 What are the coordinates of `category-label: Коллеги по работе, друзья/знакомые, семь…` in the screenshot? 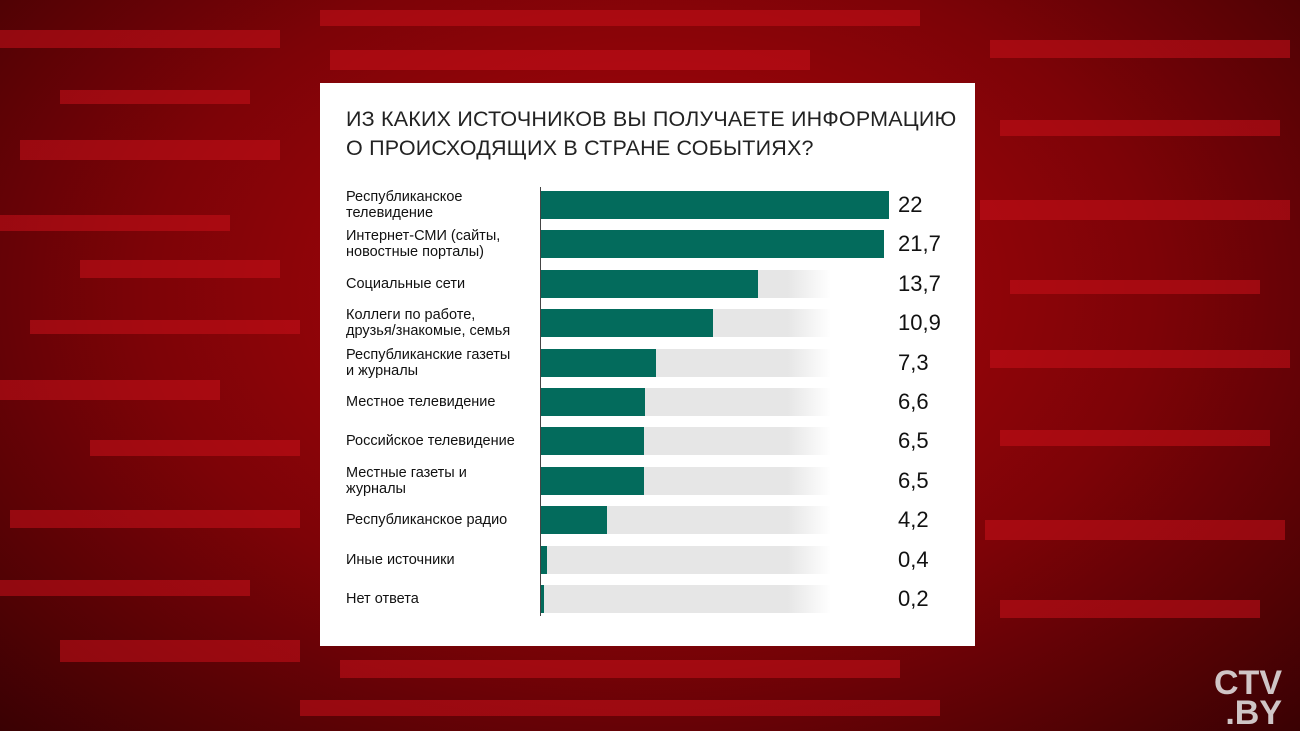 It's located at (428, 323).